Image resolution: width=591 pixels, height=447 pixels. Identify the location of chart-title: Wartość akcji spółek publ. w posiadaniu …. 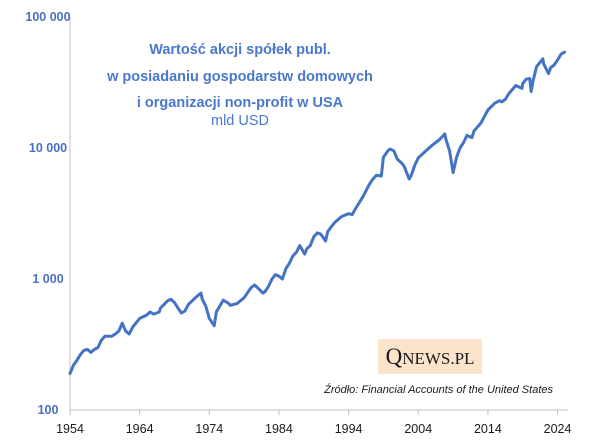
(239, 85).